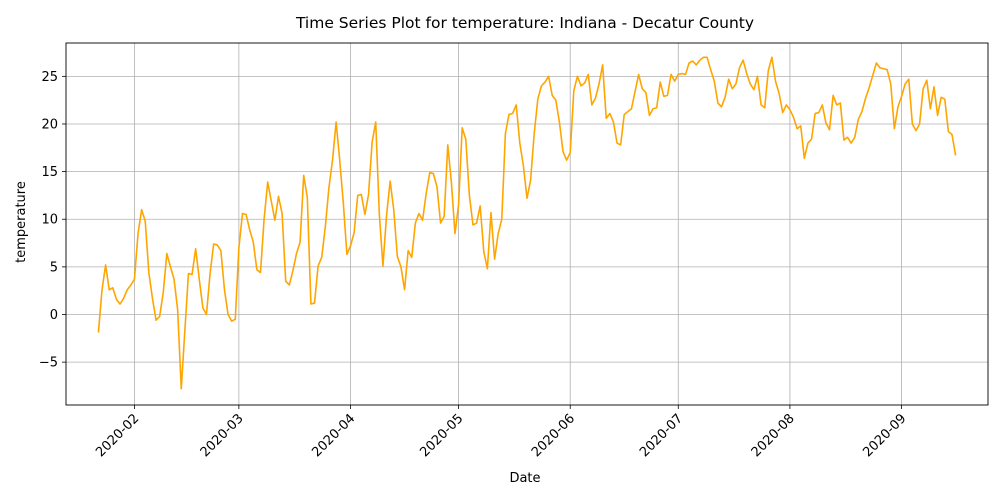 This screenshot has height=500, width=1000. What do you see at coordinates (49, 220) in the screenshot?
I see `y-tick-label: 10` at bounding box center [49, 220].